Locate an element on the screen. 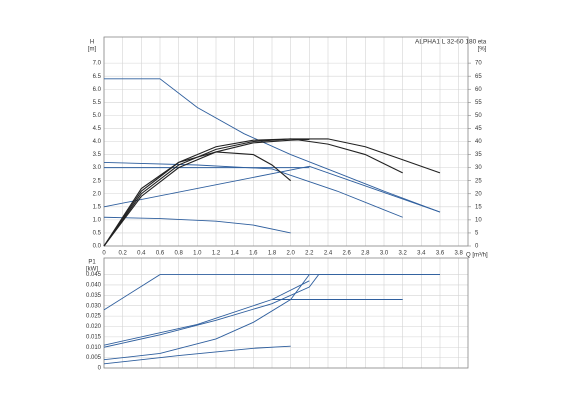 The image size is (568, 408). y2-tick-label: 45 is located at coordinates (478, 129).